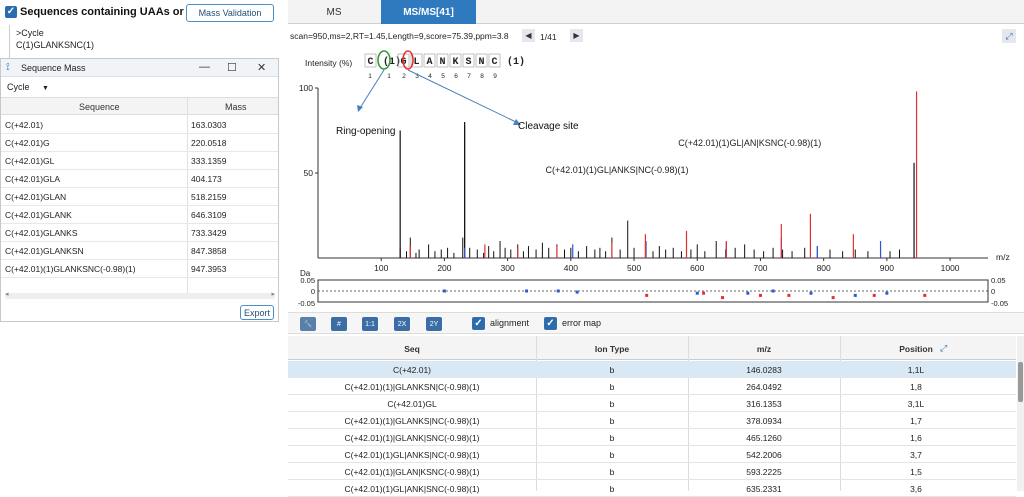 The width and height of the screenshot is (1024, 497). What do you see at coordinates (139, 143) in the screenshot?
I see `sequence-row: C(+42.01)G 220.0518` at bounding box center [139, 143].